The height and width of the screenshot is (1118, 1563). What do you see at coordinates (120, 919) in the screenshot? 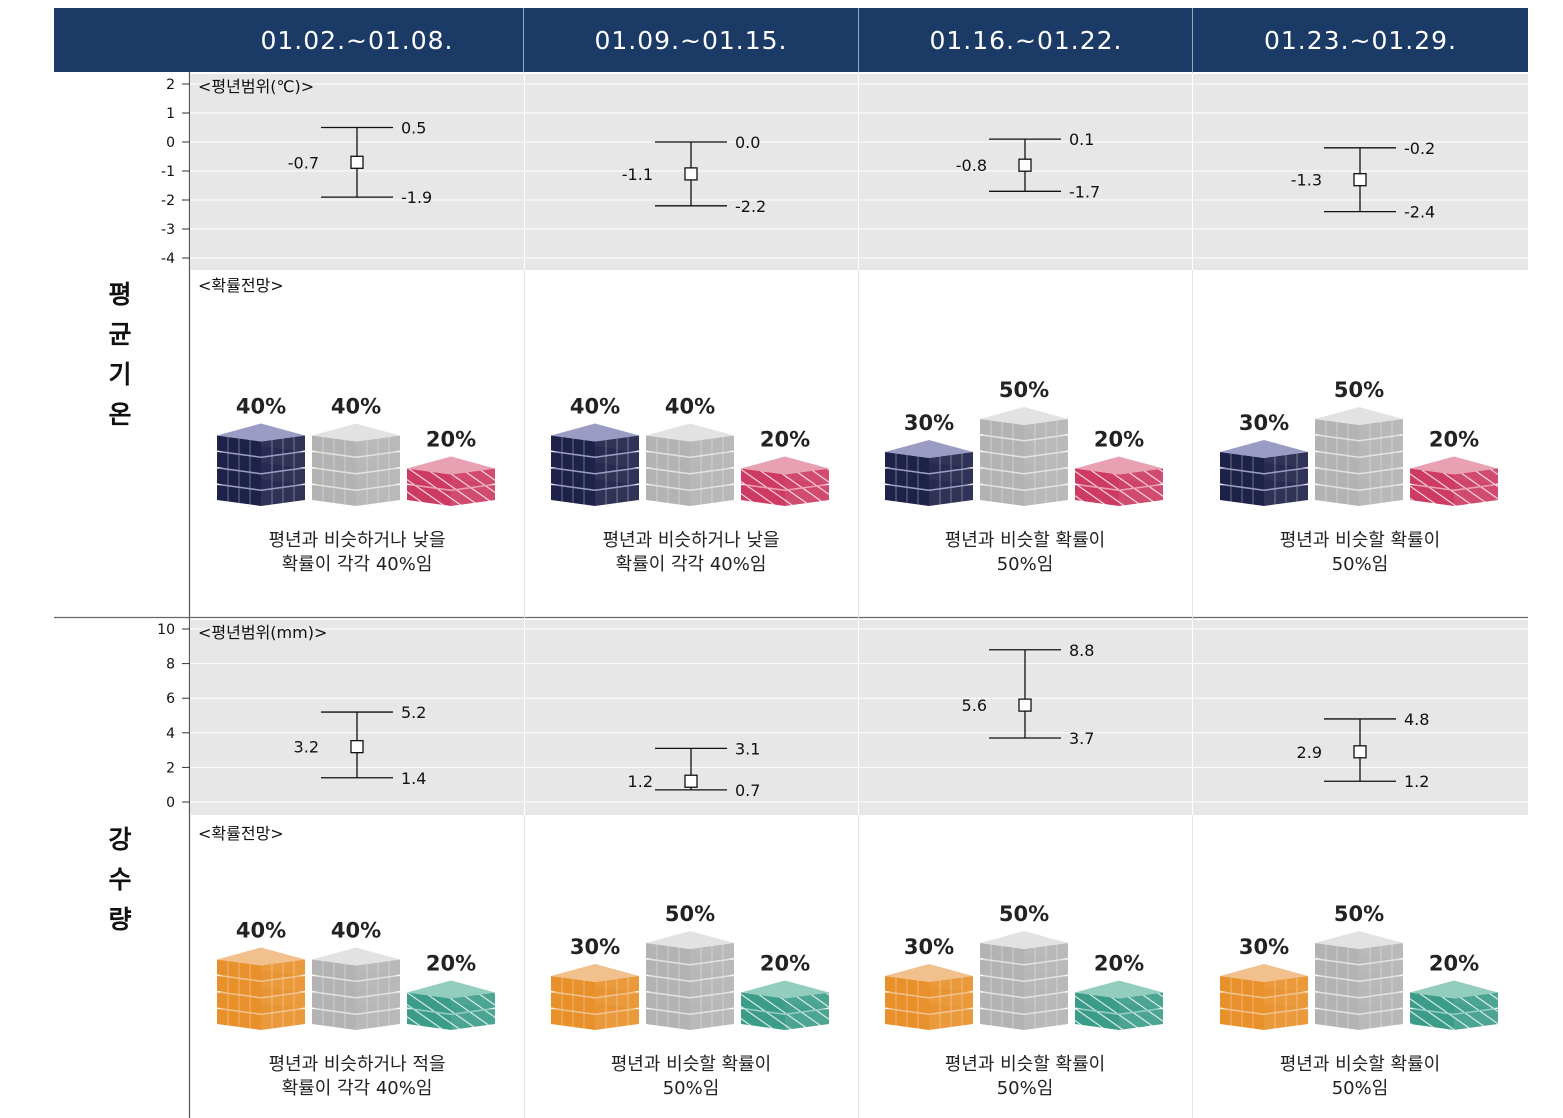
I see `section-label-char: 량` at bounding box center [120, 919].